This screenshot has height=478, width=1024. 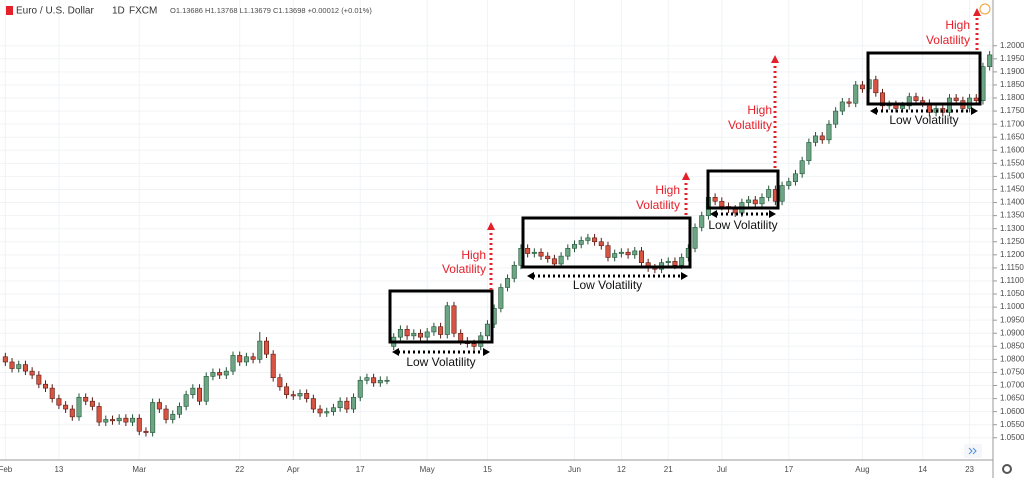 I want to click on y-tick-label: 1.12000, so click(x=1012, y=254).